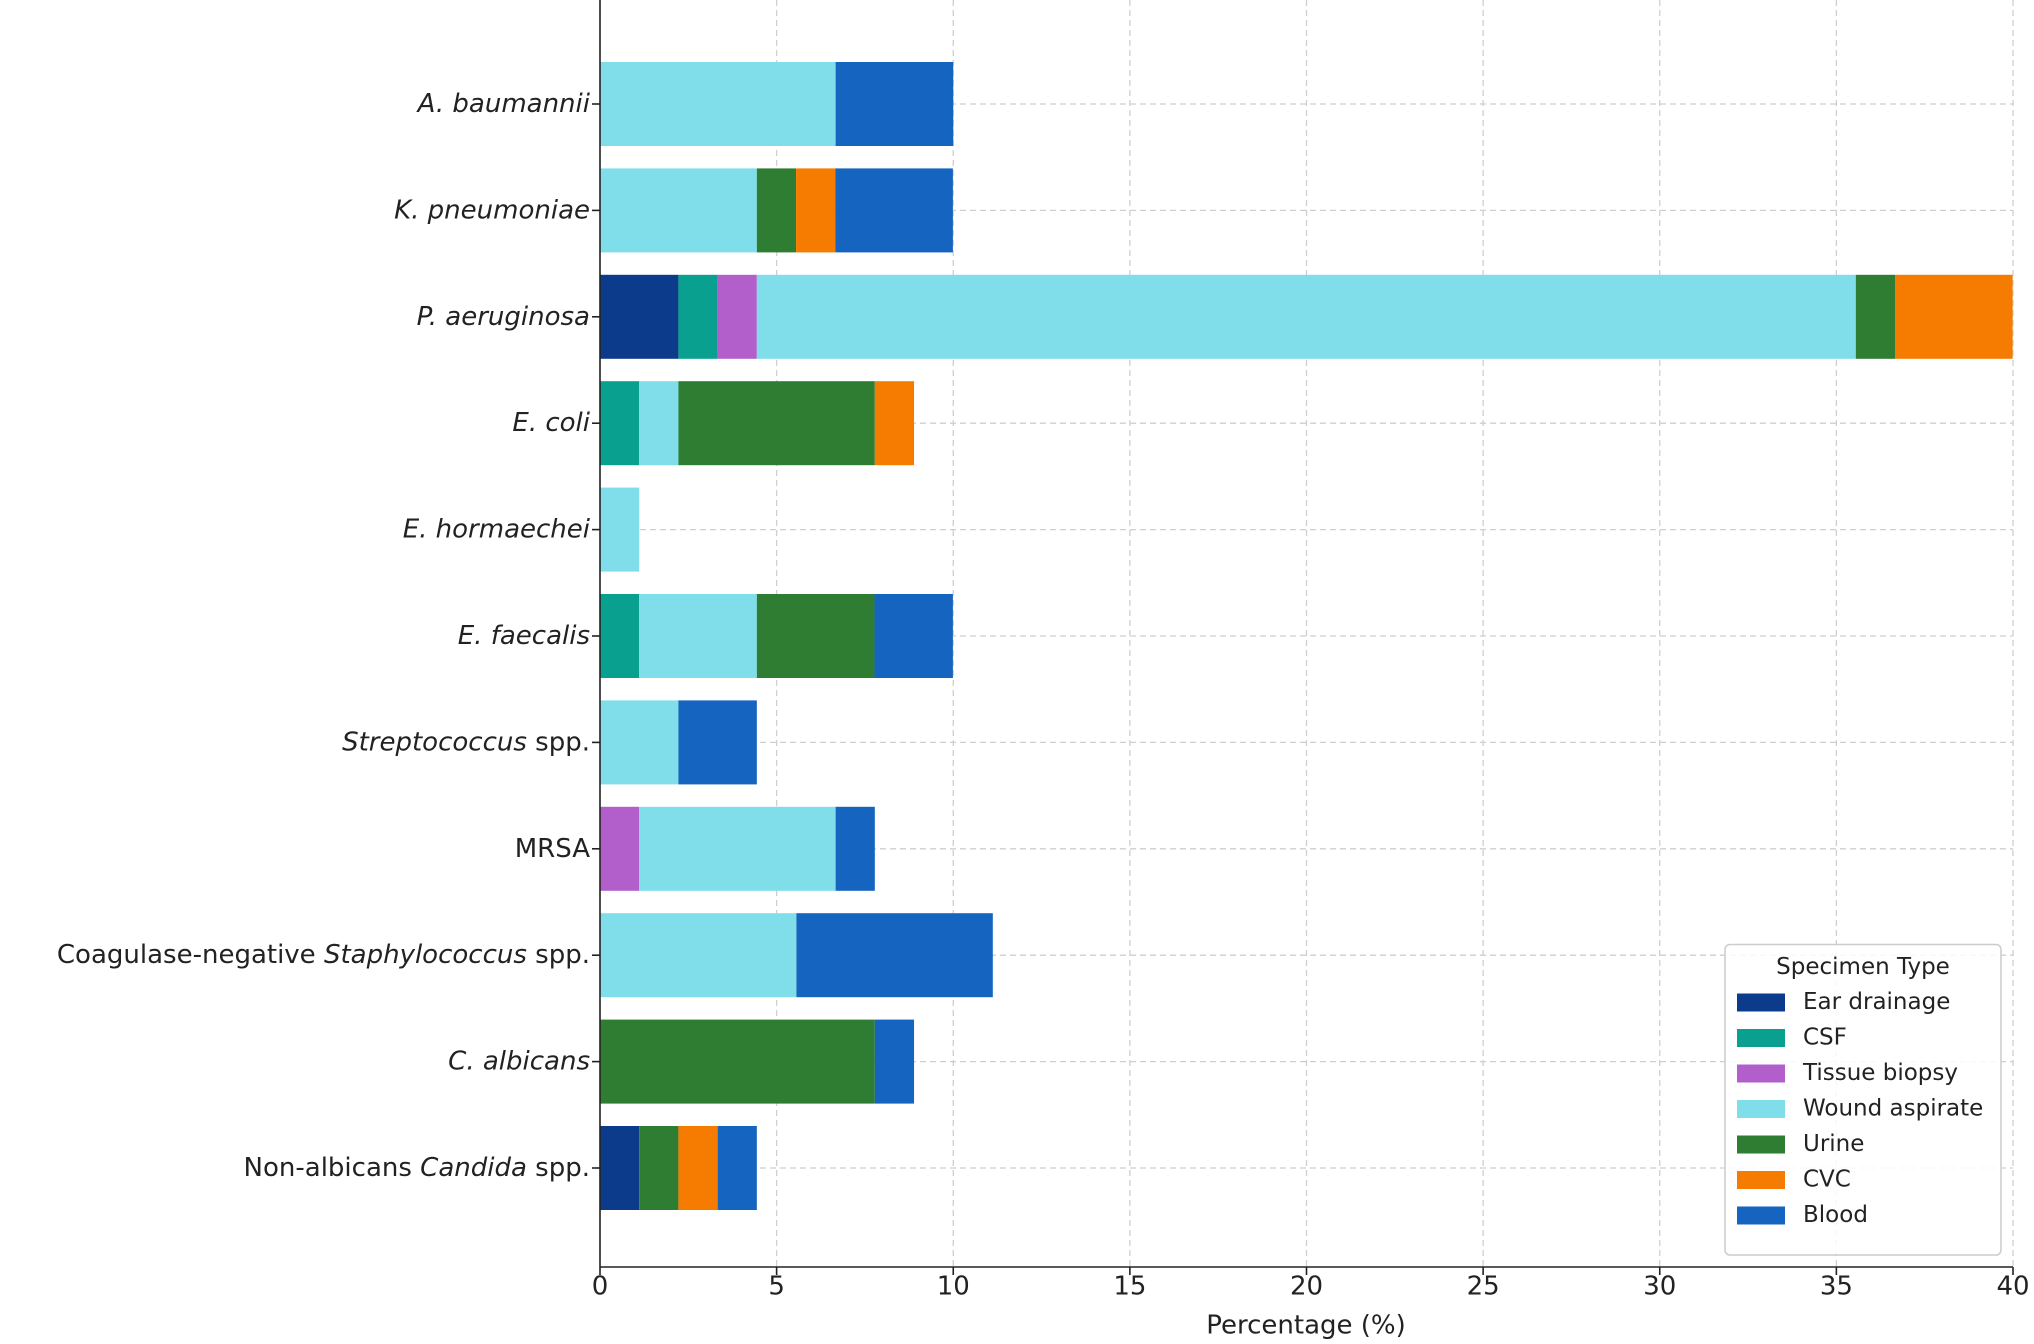 This screenshot has width=2034, height=1344. I want to click on y-tick-label-part: E. faecalis, so click(524, 636).